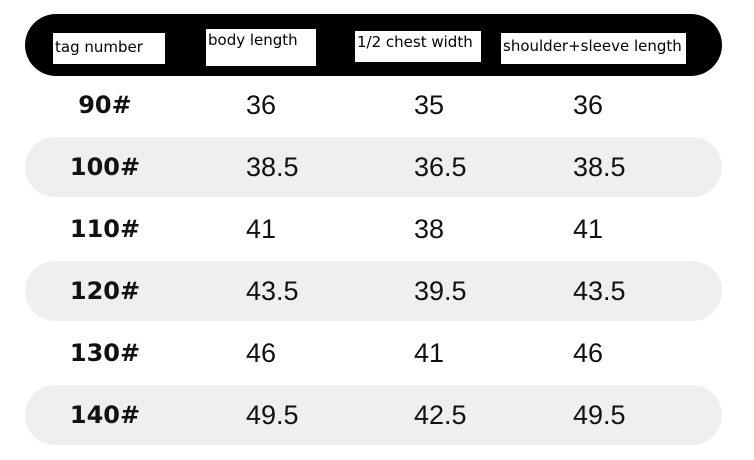 The height and width of the screenshot is (460, 754). Describe the element at coordinates (105, 167) in the screenshot. I see `tag-cell: 100#` at that location.